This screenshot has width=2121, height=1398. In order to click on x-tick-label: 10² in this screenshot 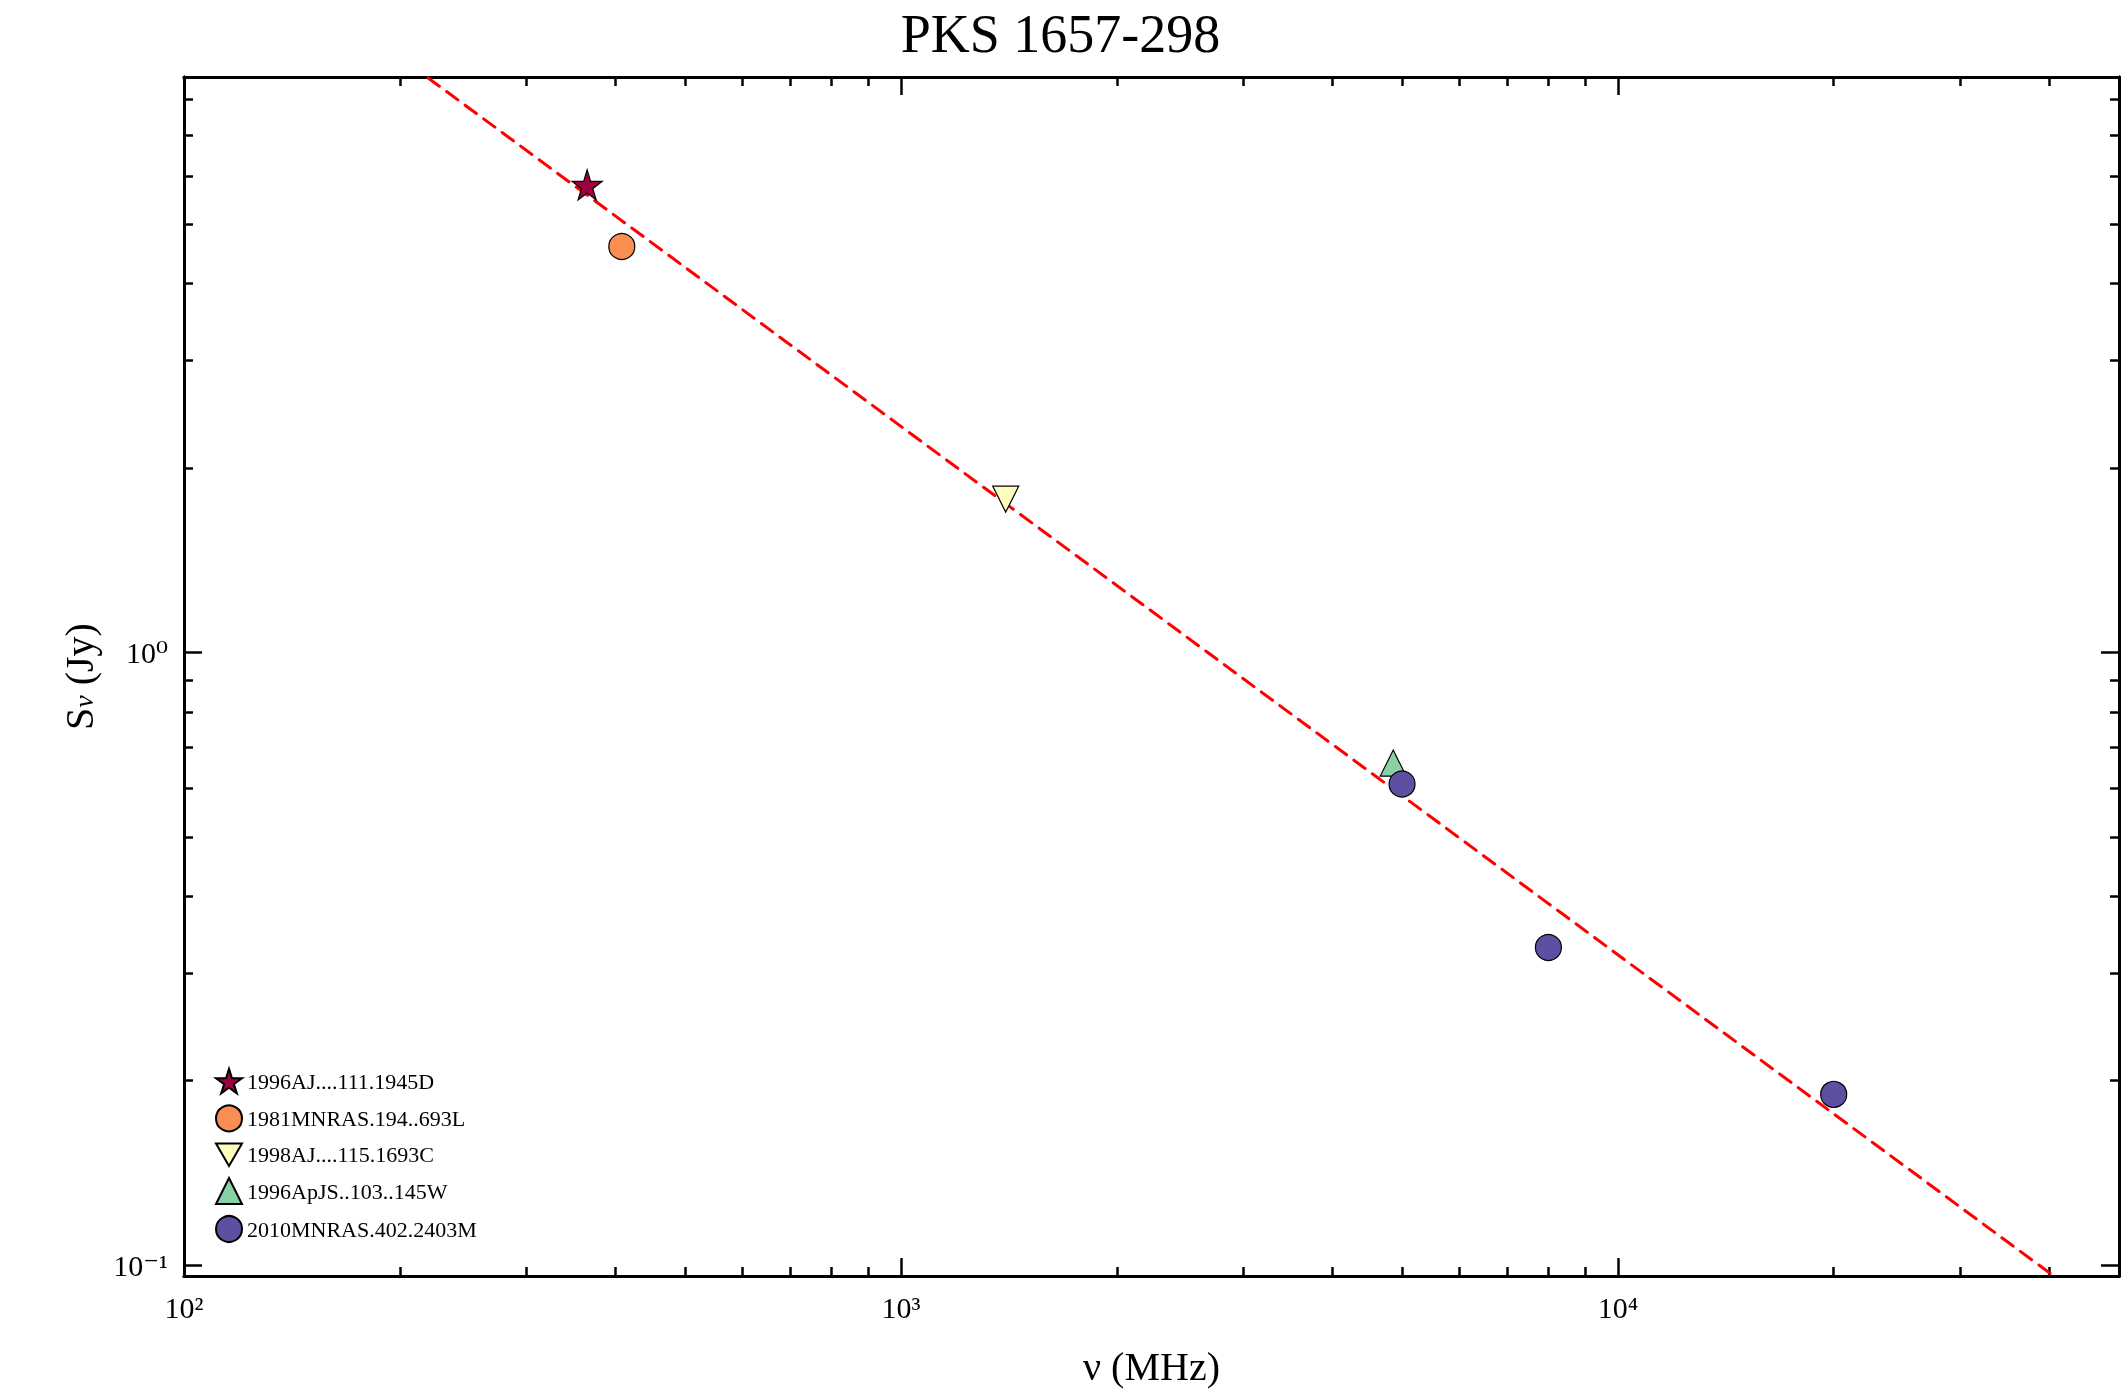, I will do `click(184, 1307)`.